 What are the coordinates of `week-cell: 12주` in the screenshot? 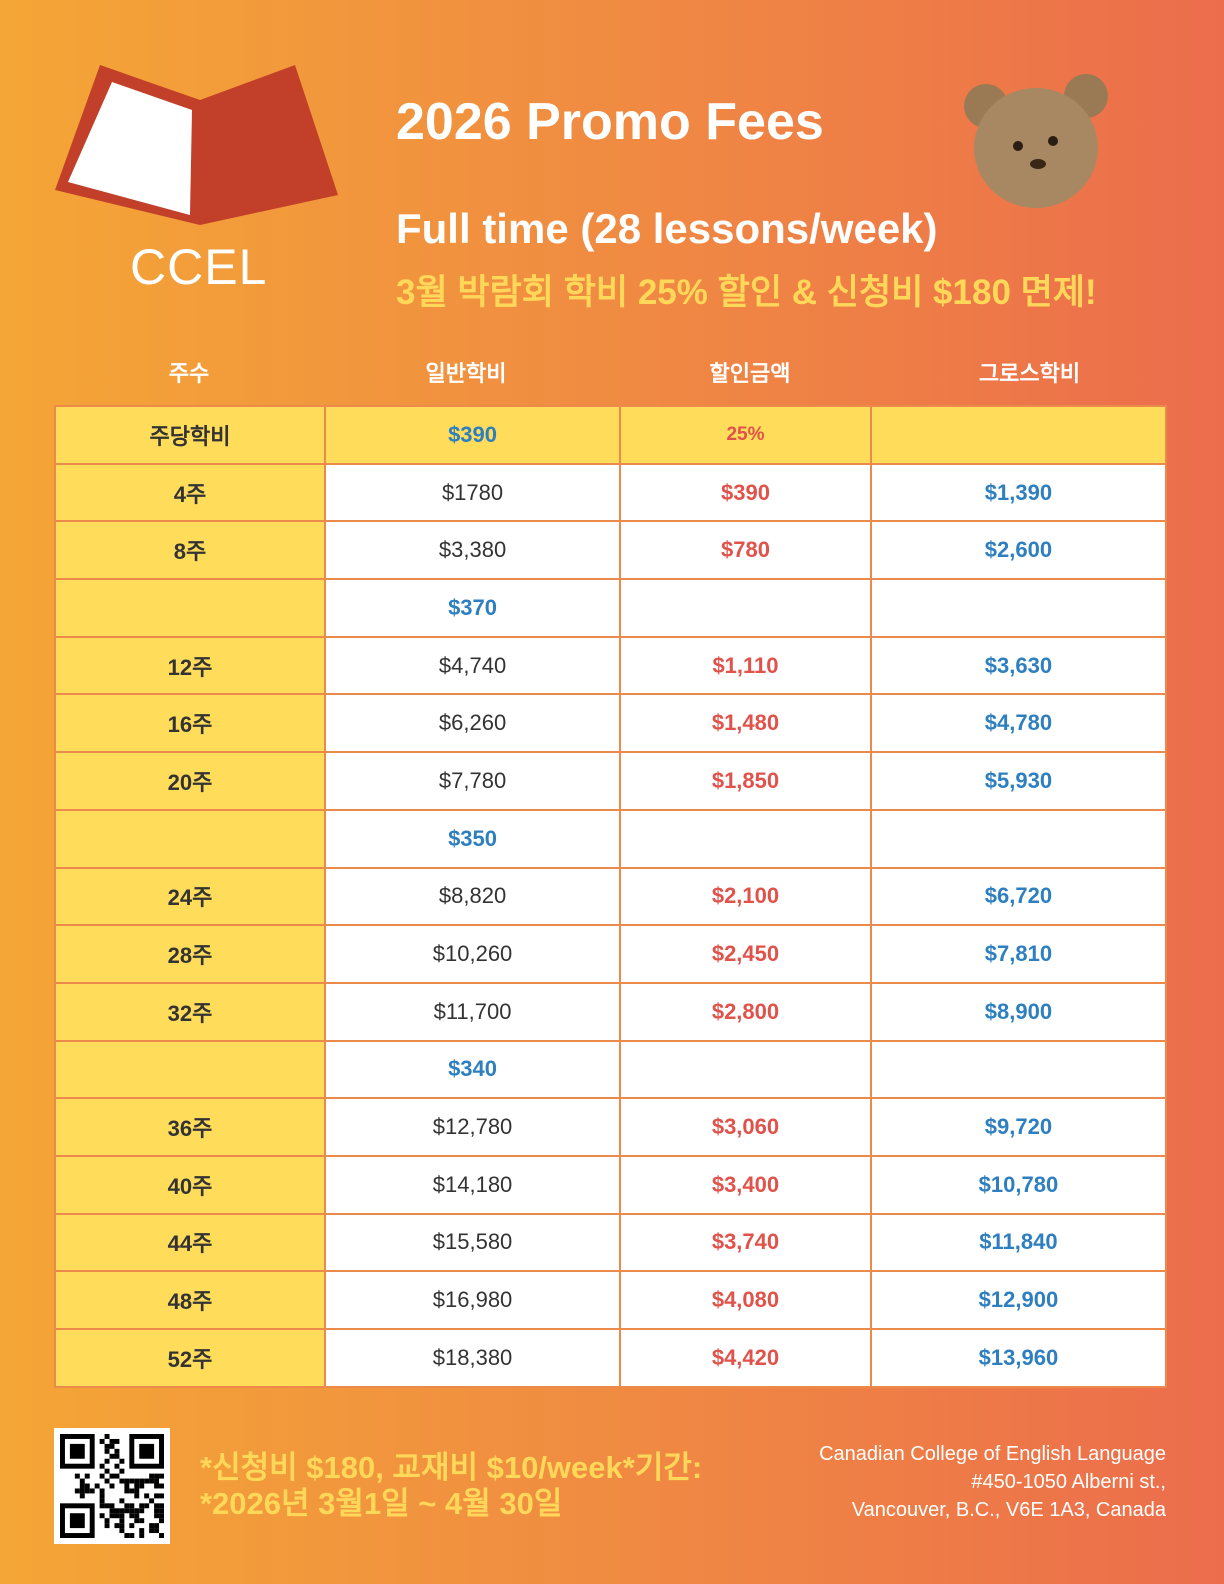 It's located at (190, 665).